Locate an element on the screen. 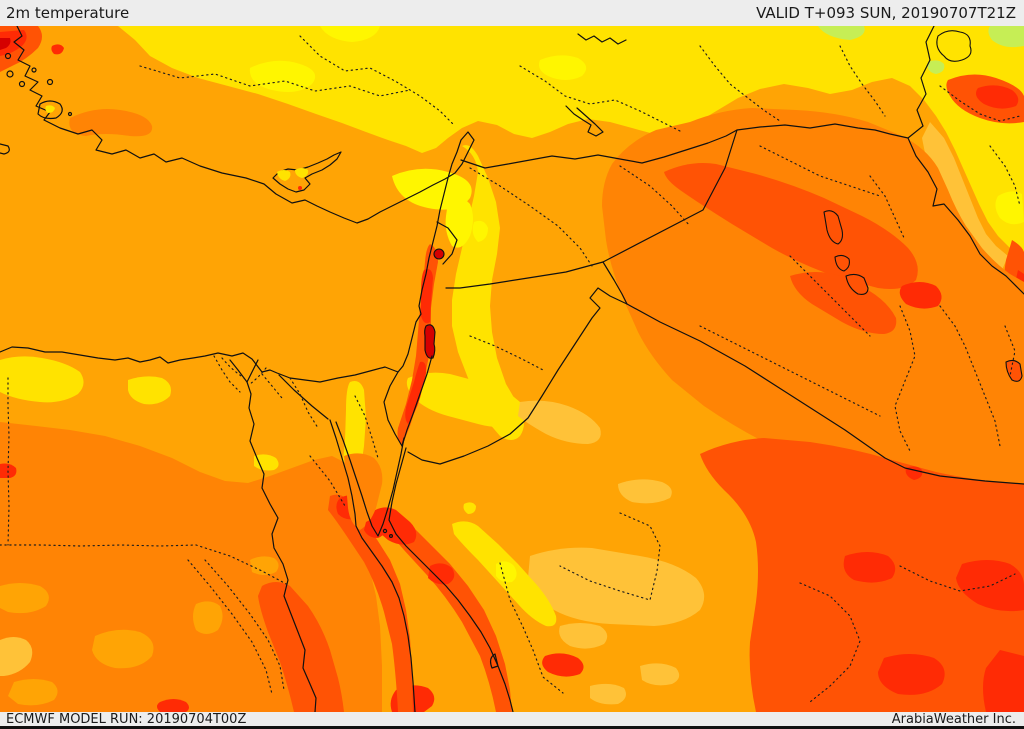 This screenshot has height=729, width=1024. red-sea-west-coast is located at coordinates (372, 565).